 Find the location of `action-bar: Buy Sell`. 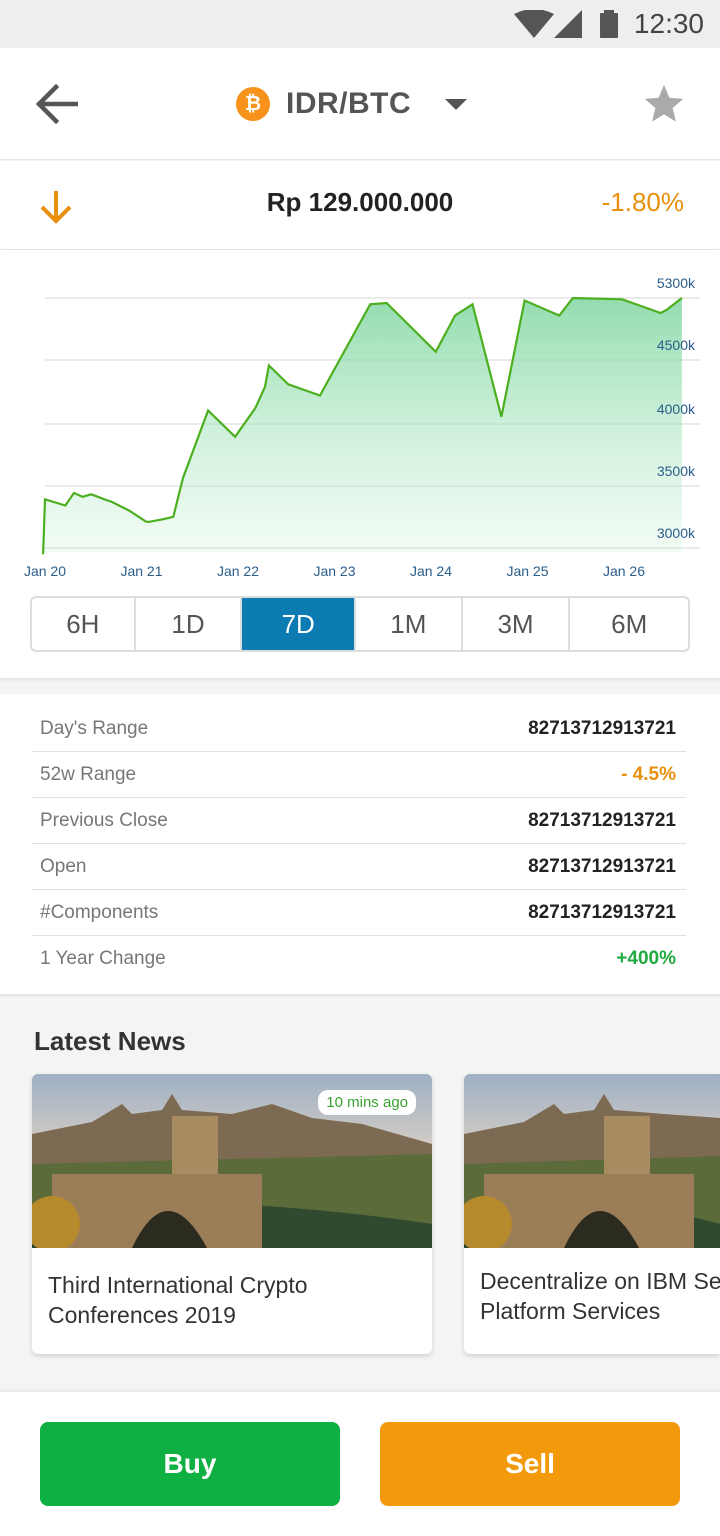

action-bar: Buy Sell is located at coordinates (360, 1464).